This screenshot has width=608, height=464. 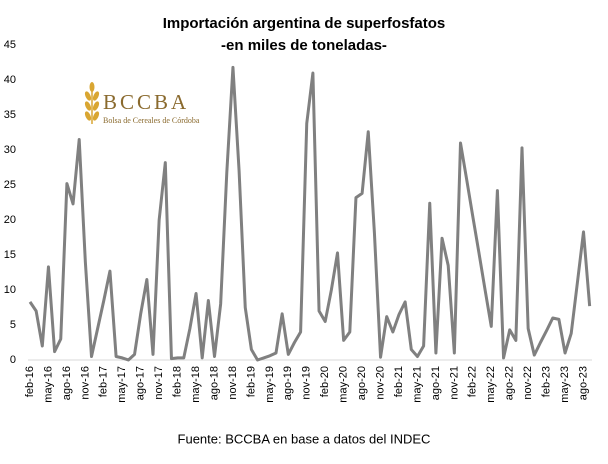 I want to click on x-tick-label: nov-16, so click(x=85, y=383).